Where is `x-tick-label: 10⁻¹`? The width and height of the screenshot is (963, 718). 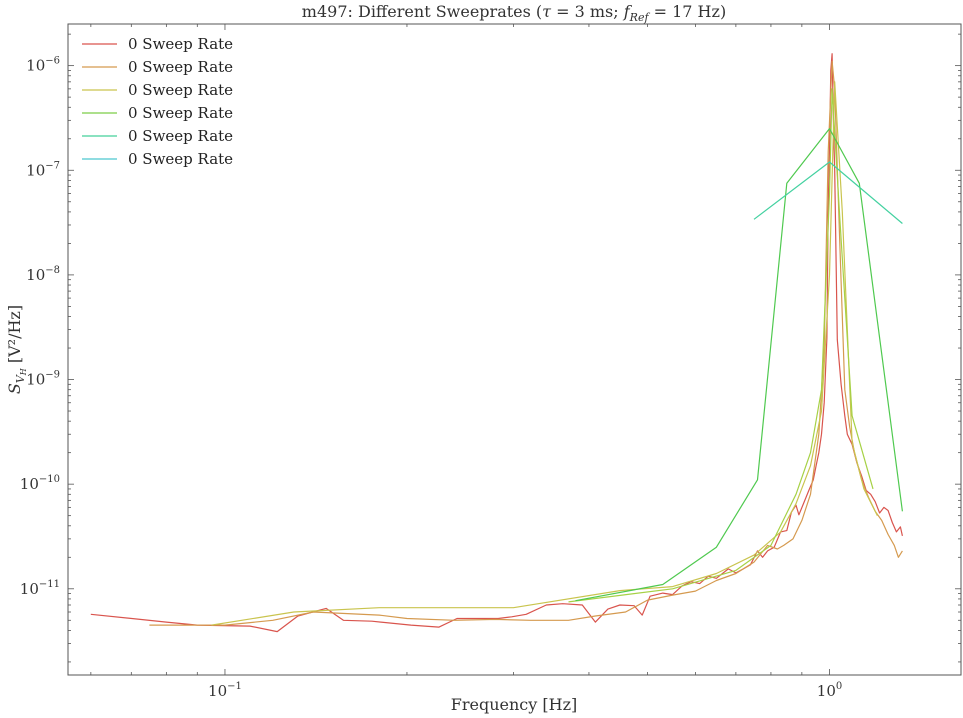
x-tick-label: 10⁻¹ is located at coordinates (225, 690).